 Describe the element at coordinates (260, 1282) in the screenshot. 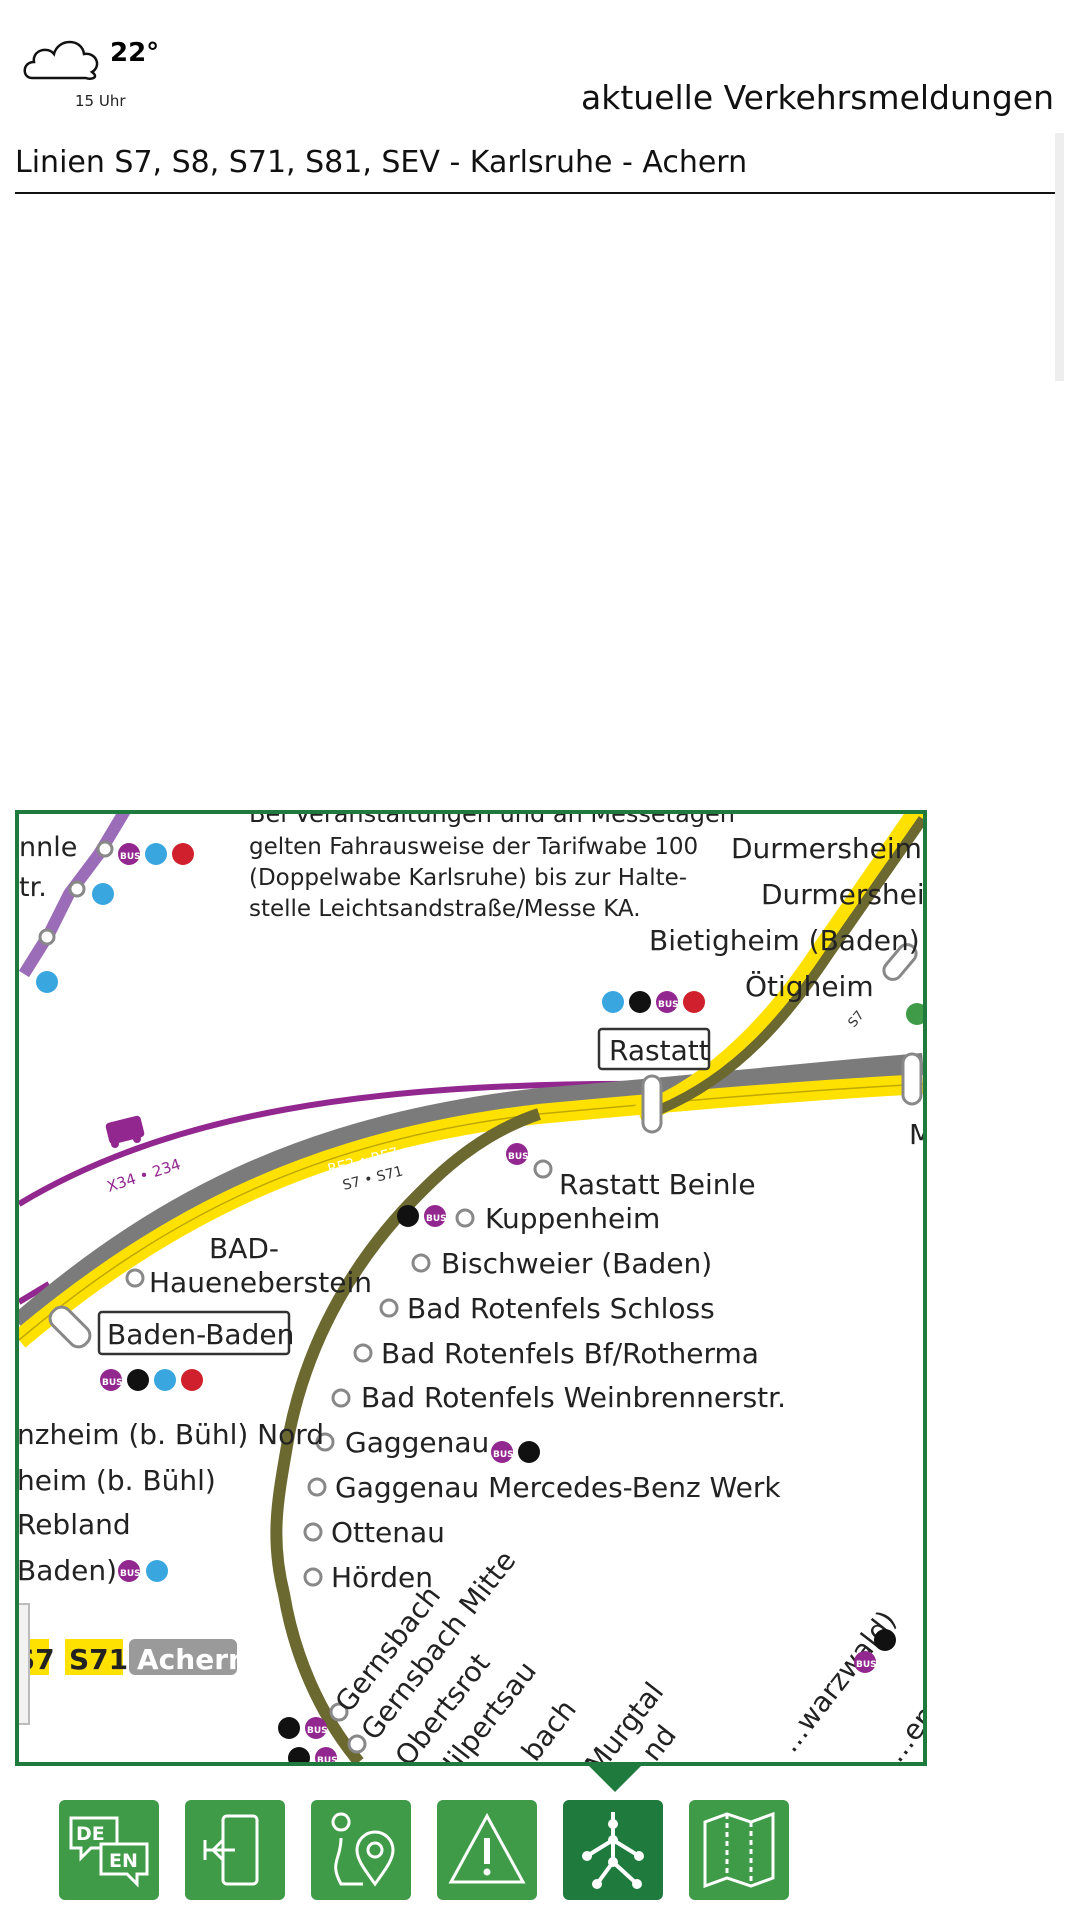

I see `station-label: Haueneberstein` at that location.